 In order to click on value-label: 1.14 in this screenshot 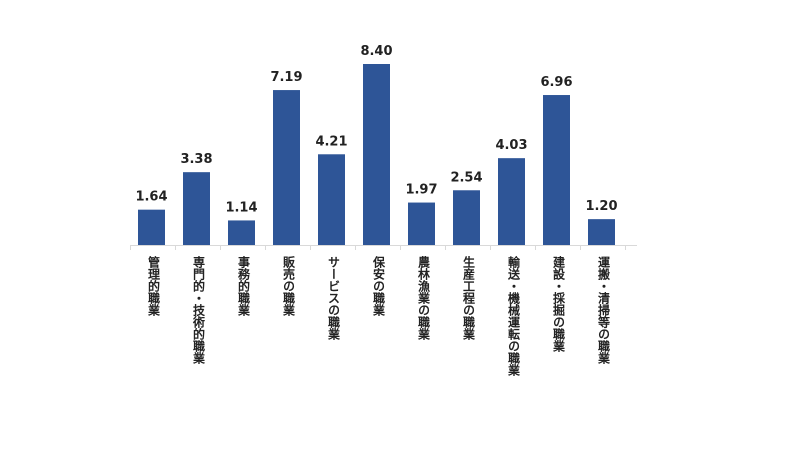, I will do `click(241, 207)`.